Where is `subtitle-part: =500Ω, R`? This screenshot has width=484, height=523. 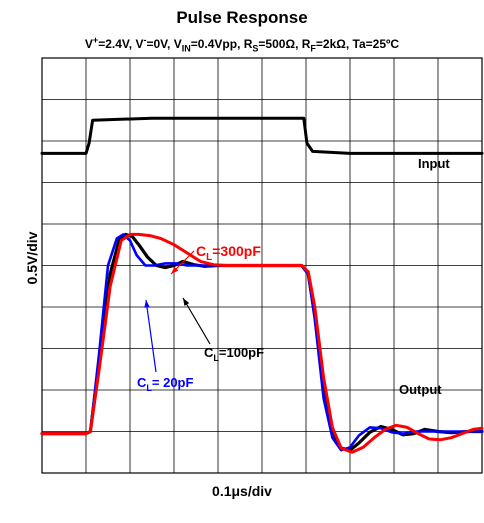 subtitle-part: =500Ω, R is located at coordinates (284, 44).